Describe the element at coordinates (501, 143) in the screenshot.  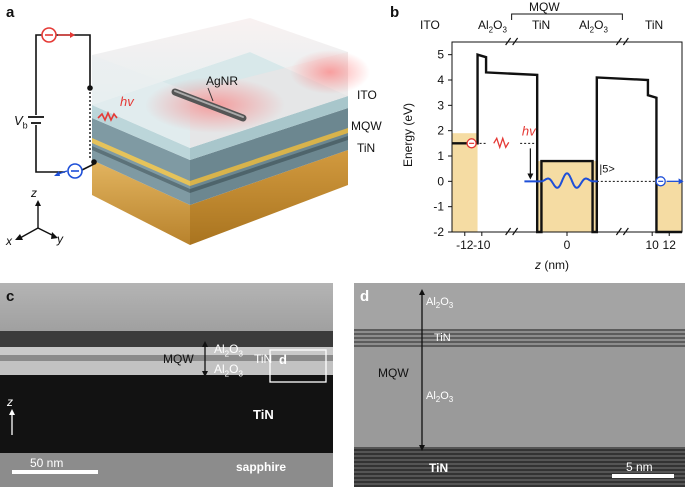
I see `band-photon-icon` at that location.